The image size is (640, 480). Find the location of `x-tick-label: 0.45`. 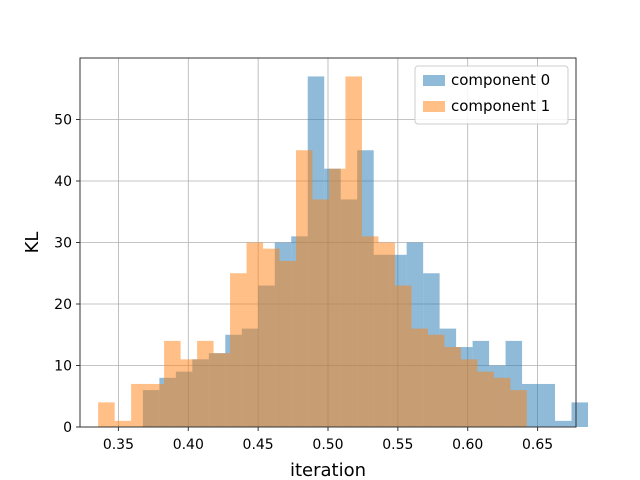

x-tick-label: 0.45 is located at coordinates (258, 445).